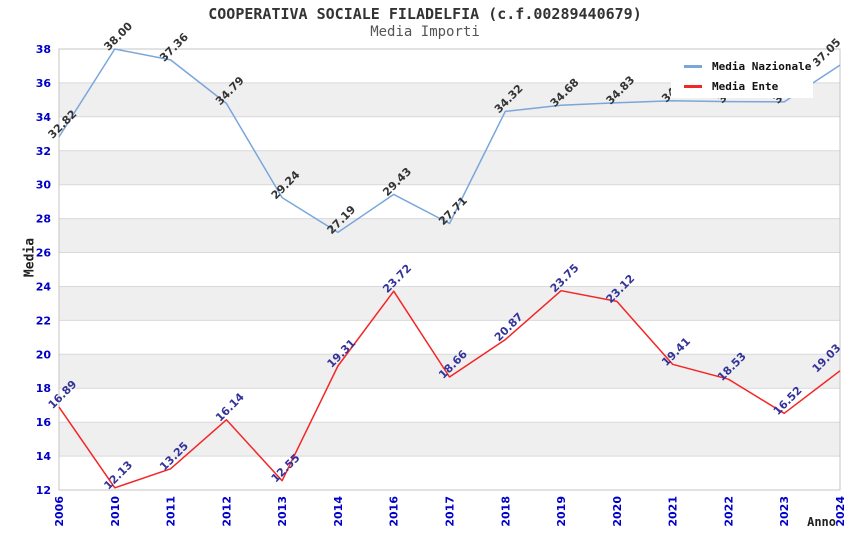  What do you see at coordinates (230, 407) in the screenshot?
I see `data-point-label: 16.14` at bounding box center [230, 407].